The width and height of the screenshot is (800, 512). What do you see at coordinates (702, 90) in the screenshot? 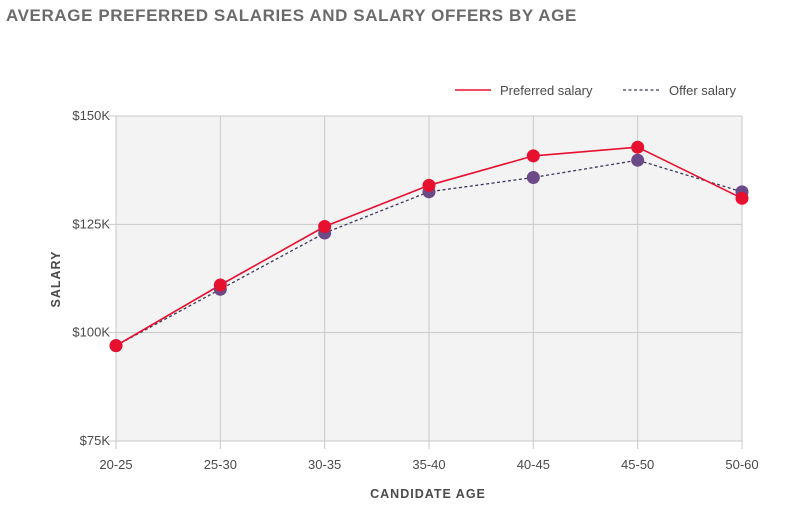
I see `legend-label-offer: Offer salary` at bounding box center [702, 90].